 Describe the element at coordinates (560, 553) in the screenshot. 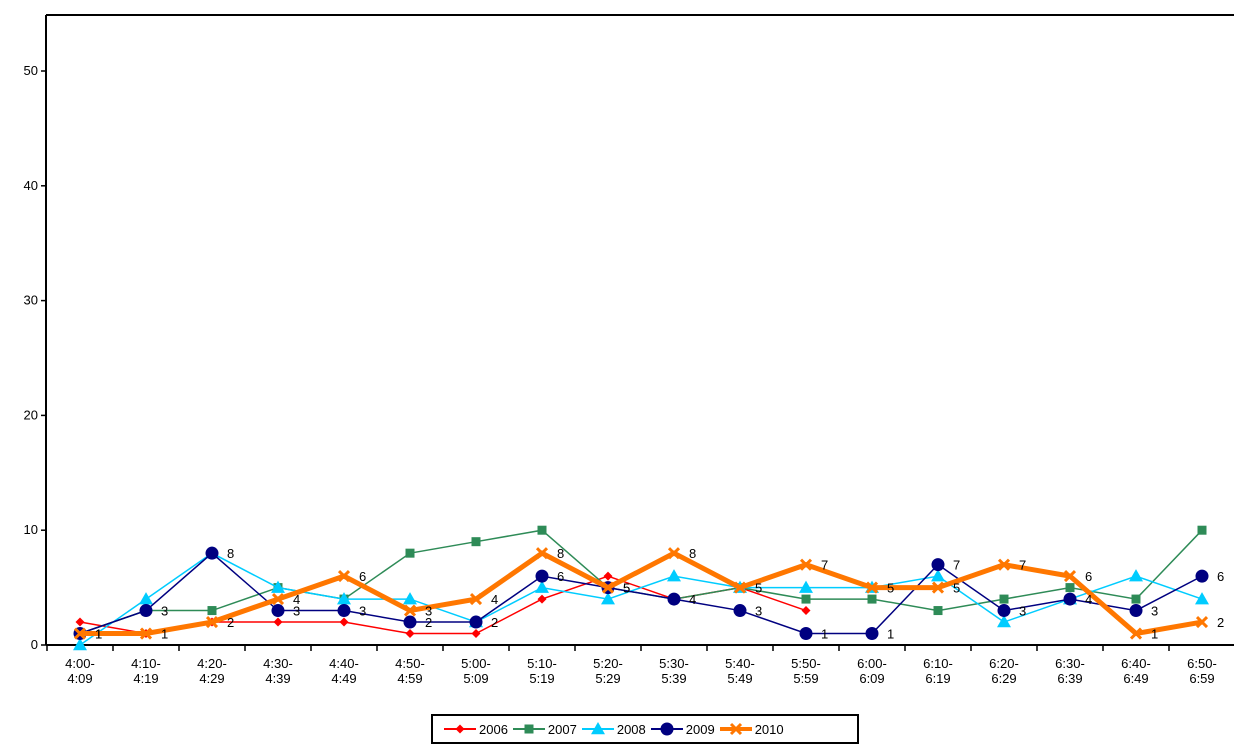

I see `data-label: 8` at that location.